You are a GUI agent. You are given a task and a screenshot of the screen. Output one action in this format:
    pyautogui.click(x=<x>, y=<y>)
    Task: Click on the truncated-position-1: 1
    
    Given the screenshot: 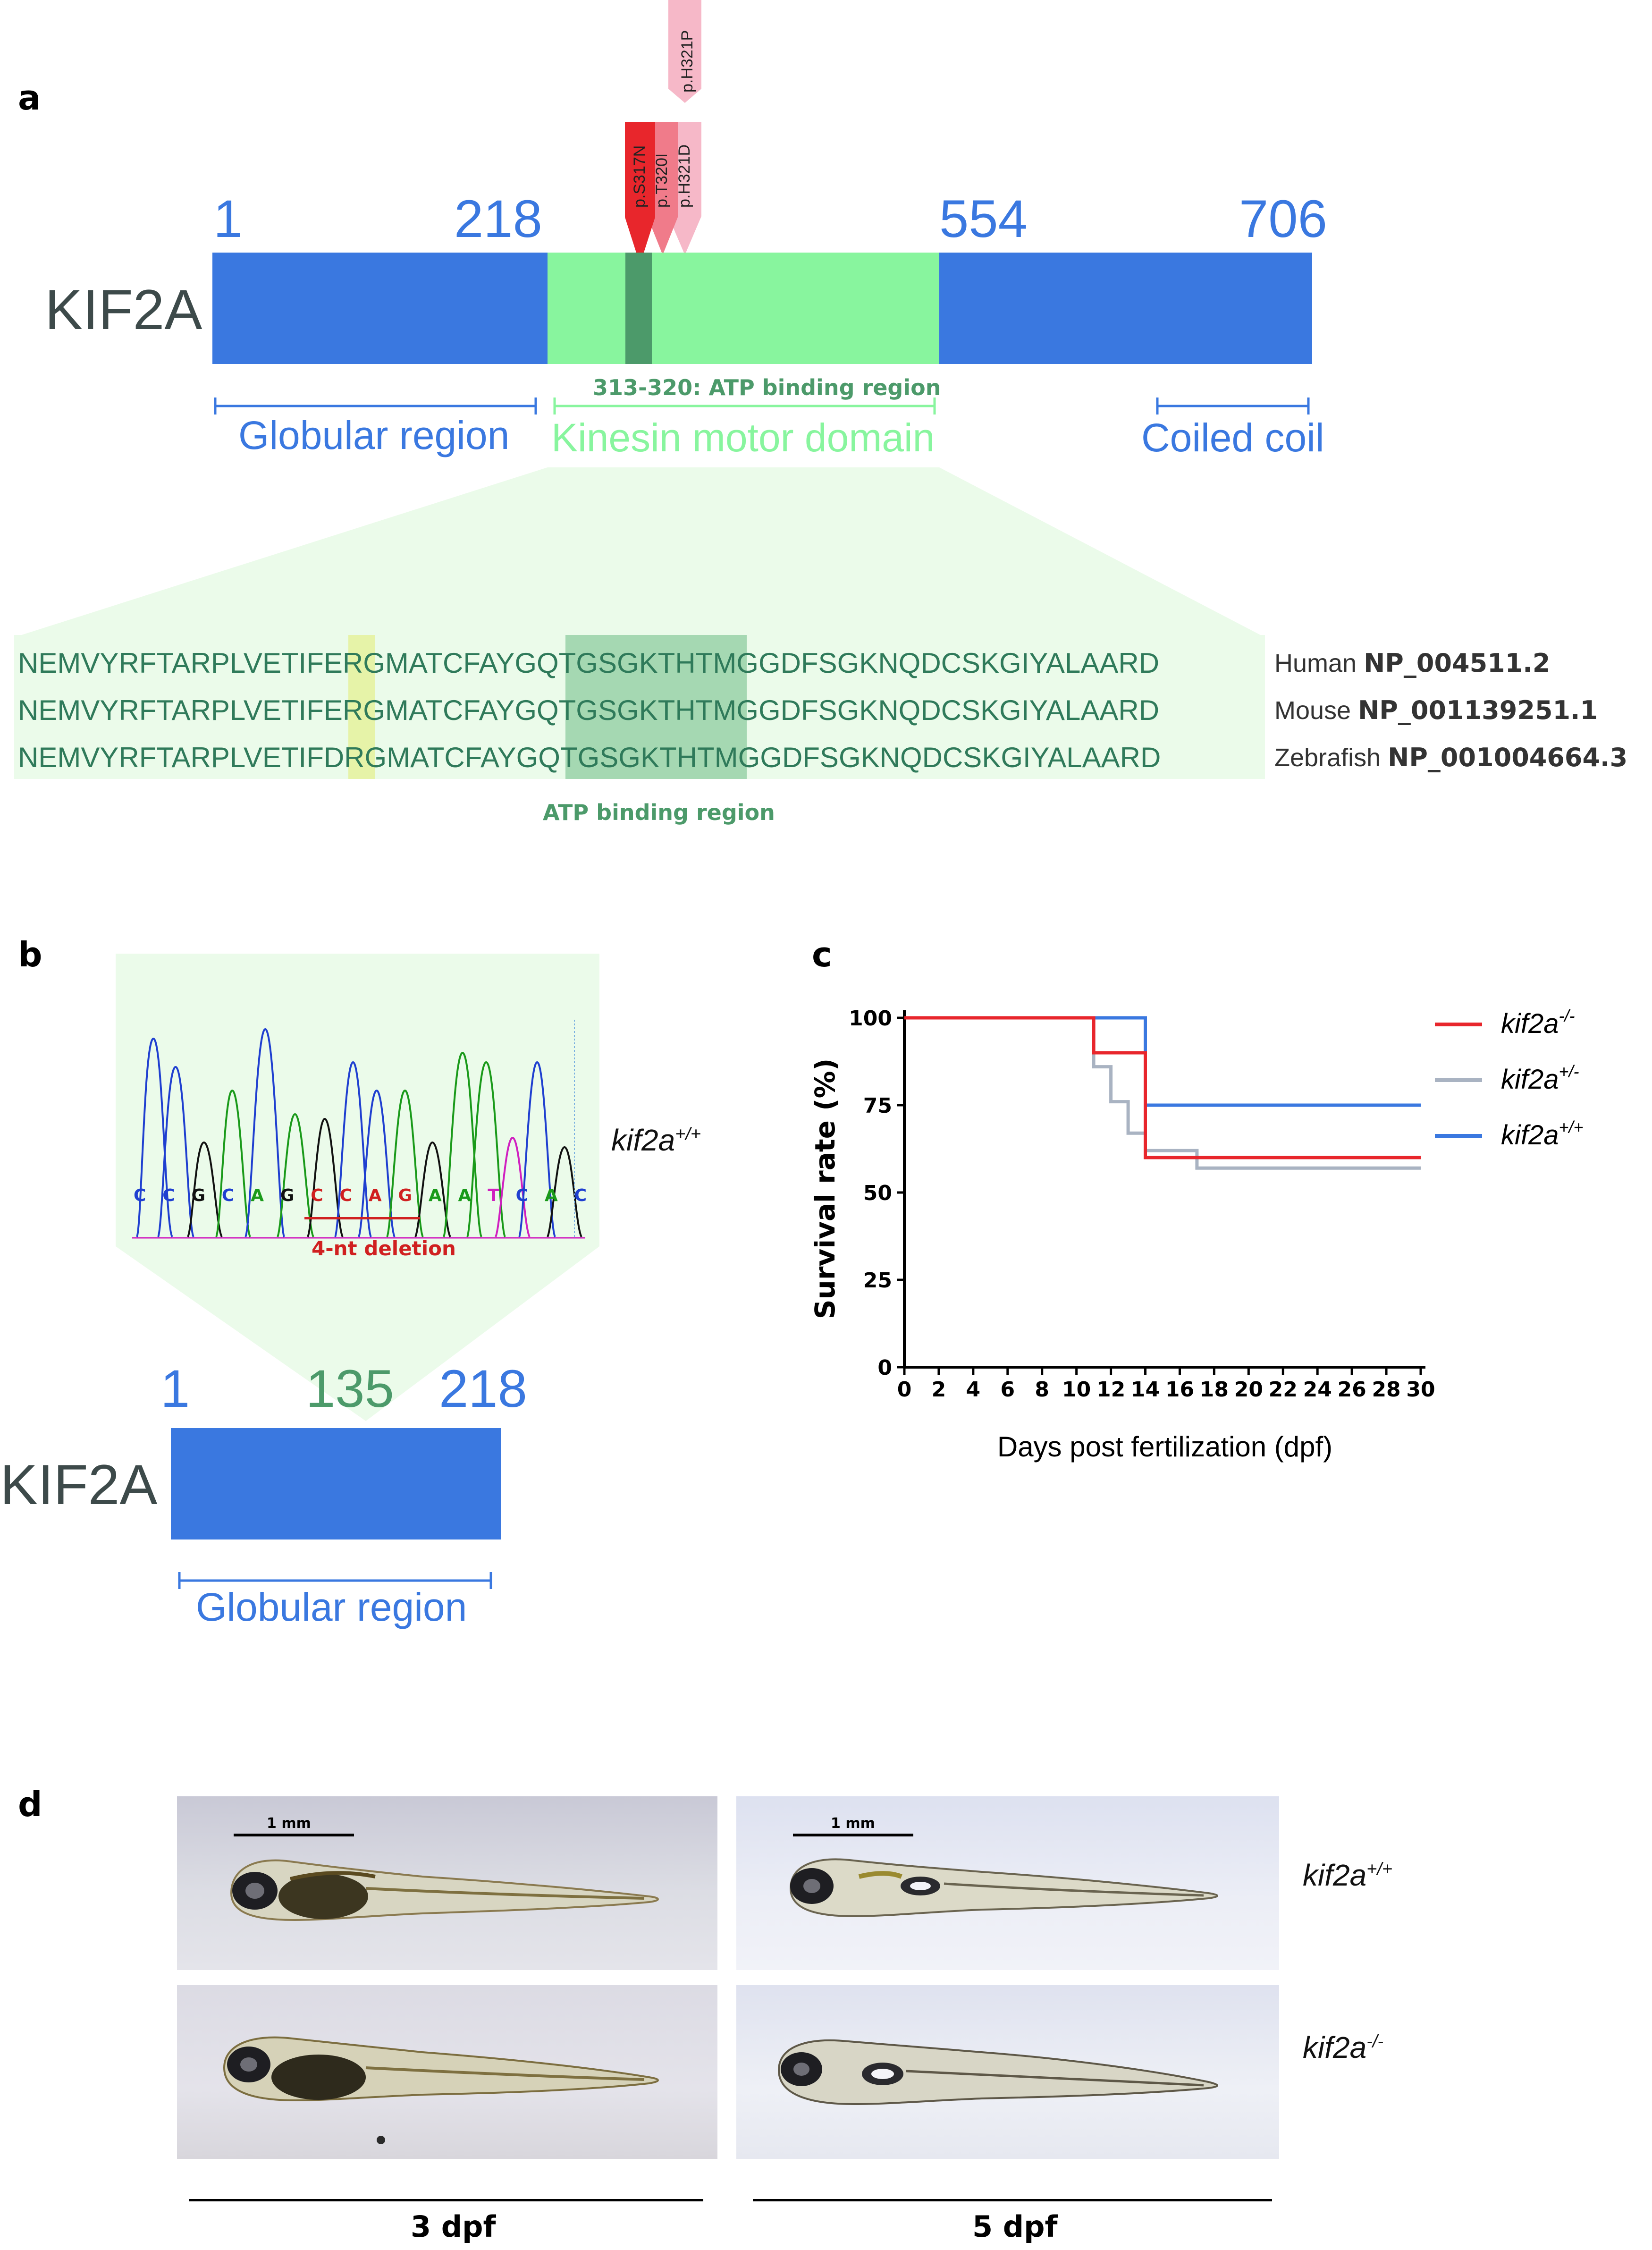 What is the action you would take?
    pyautogui.click(x=175, y=1388)
    